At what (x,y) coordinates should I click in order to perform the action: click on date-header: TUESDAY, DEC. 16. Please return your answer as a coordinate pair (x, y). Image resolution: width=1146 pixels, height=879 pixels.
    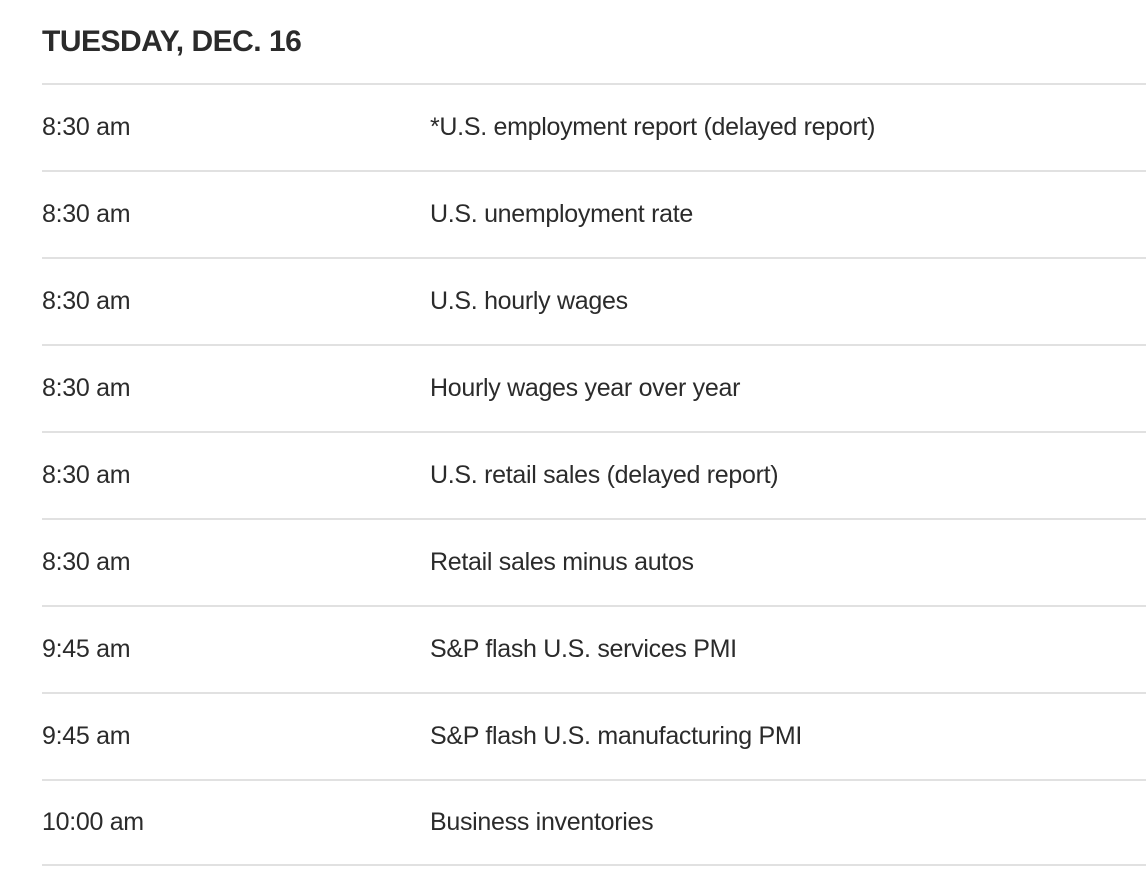
    Looking at the image, I should click on (172, 41).